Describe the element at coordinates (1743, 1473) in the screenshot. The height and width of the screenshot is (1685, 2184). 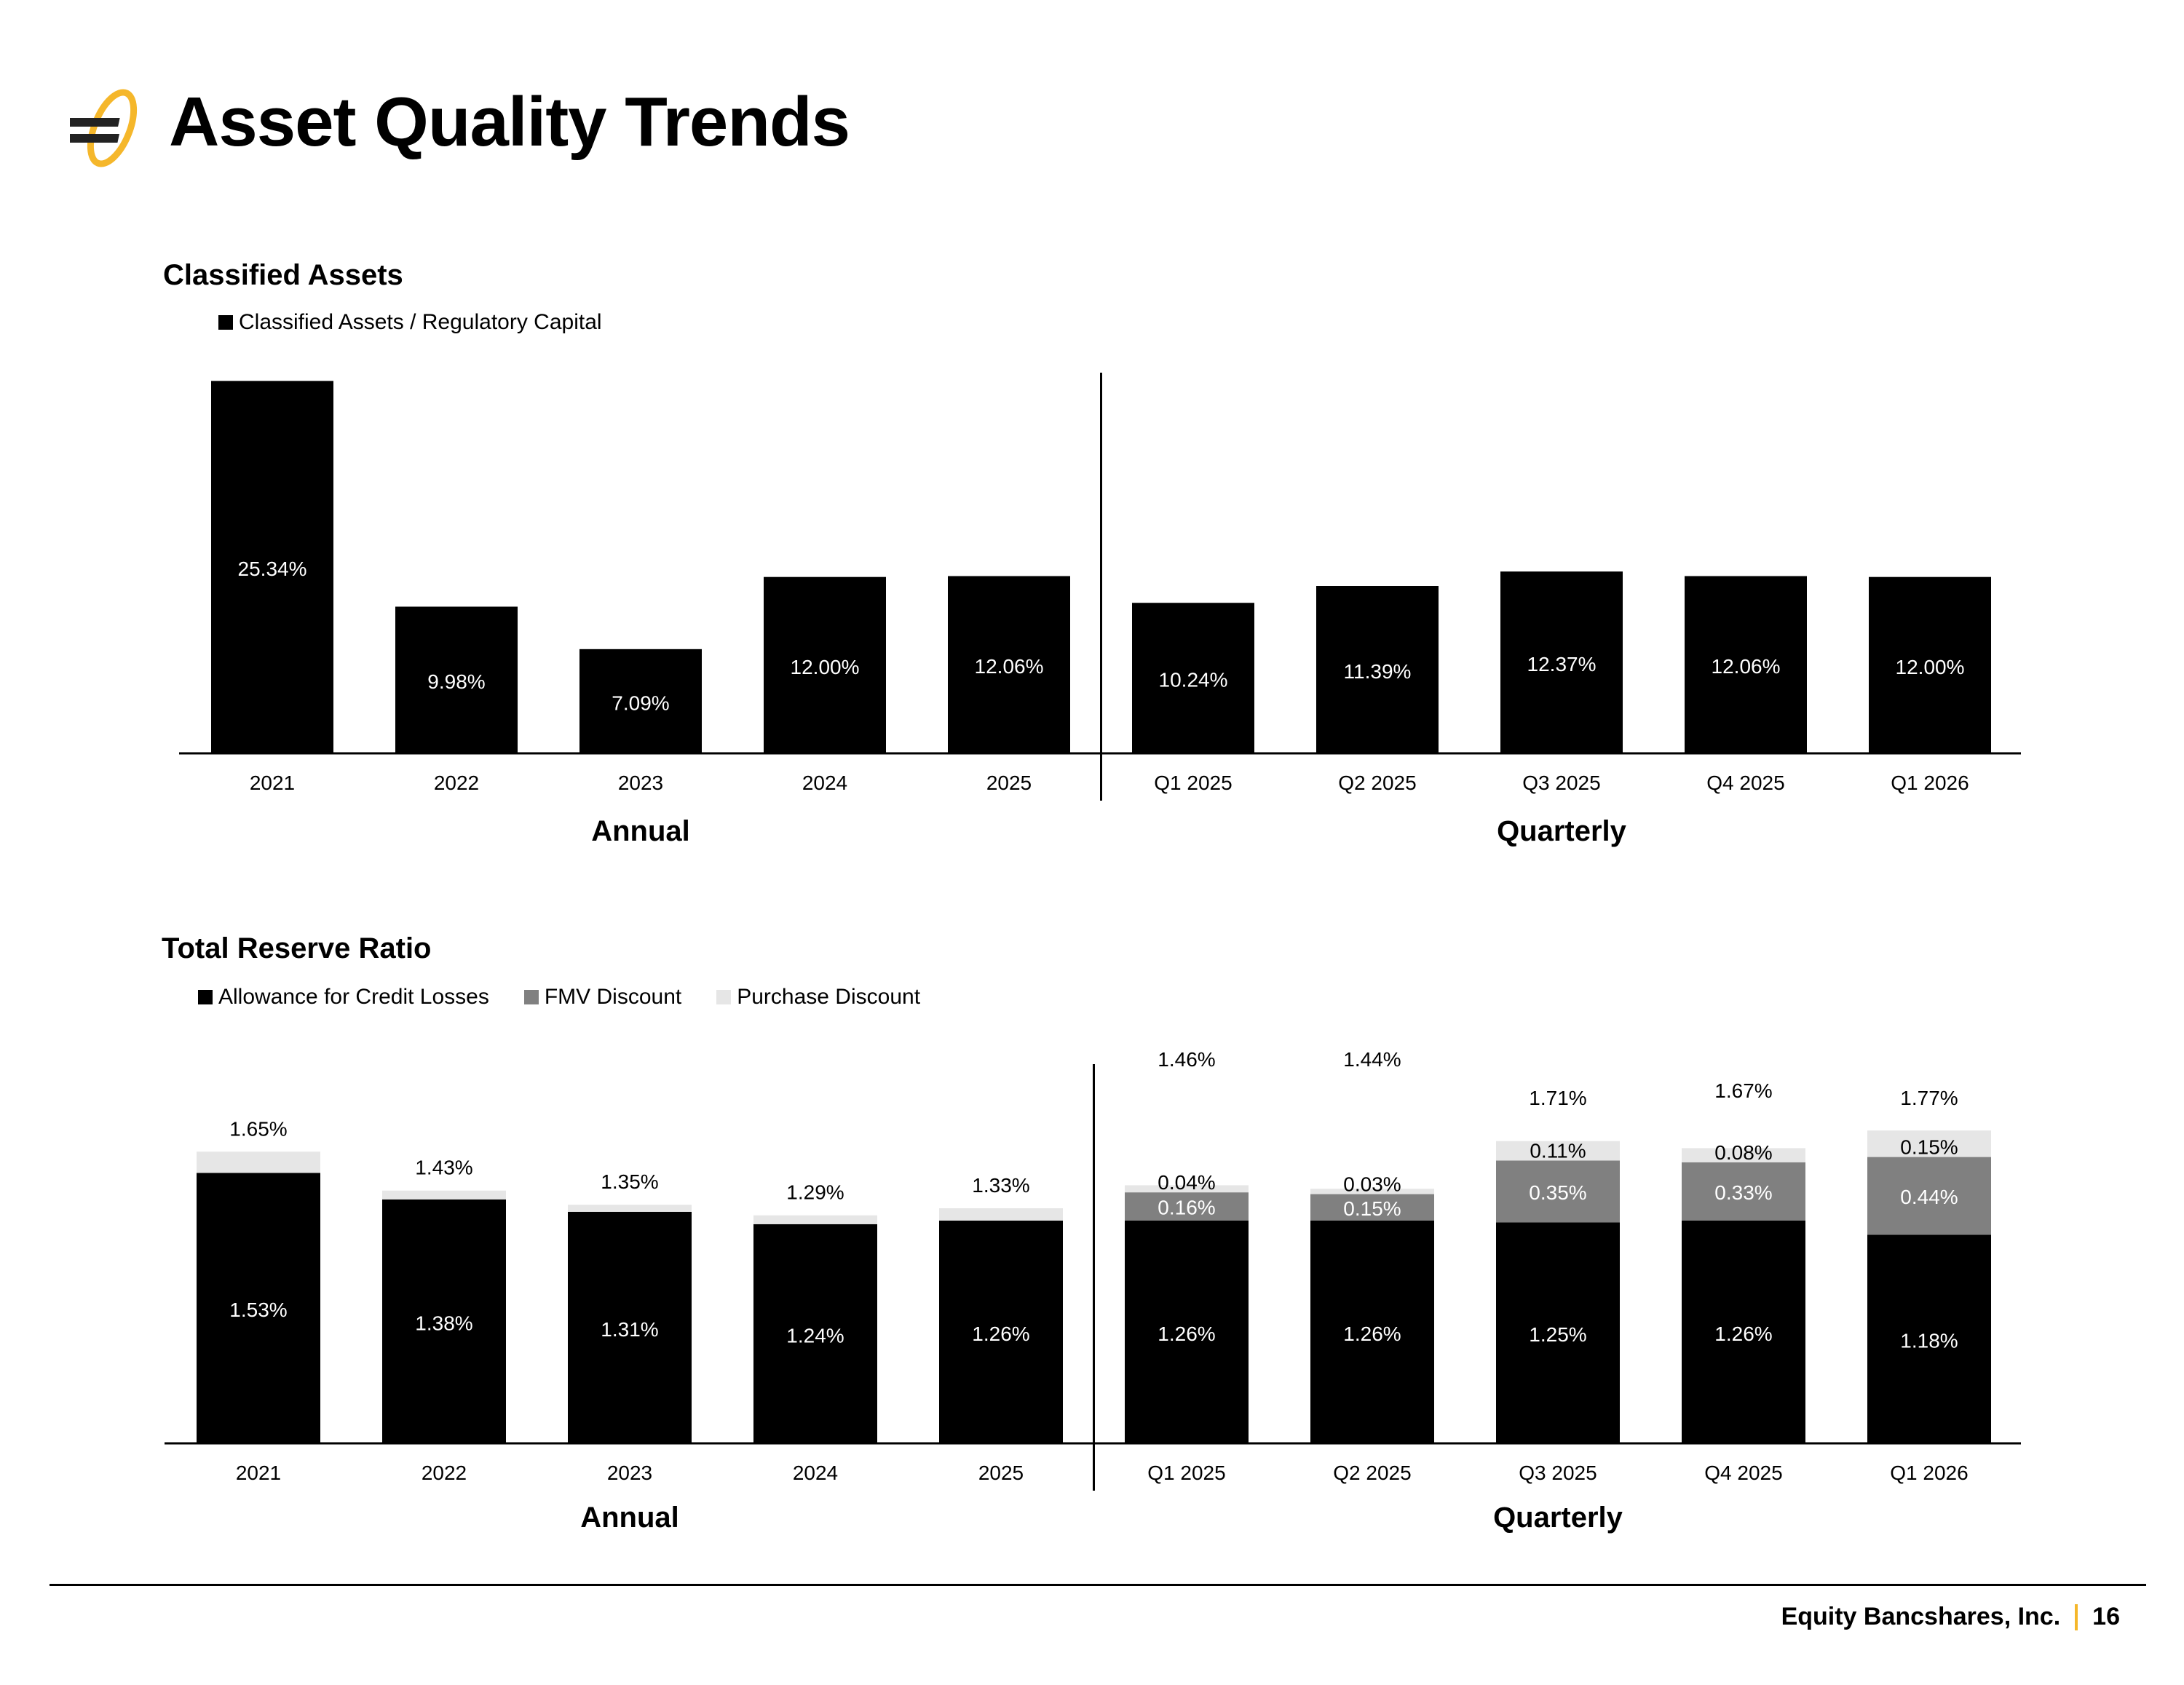
I see `x-tick-label: Q4 2025` at that location.